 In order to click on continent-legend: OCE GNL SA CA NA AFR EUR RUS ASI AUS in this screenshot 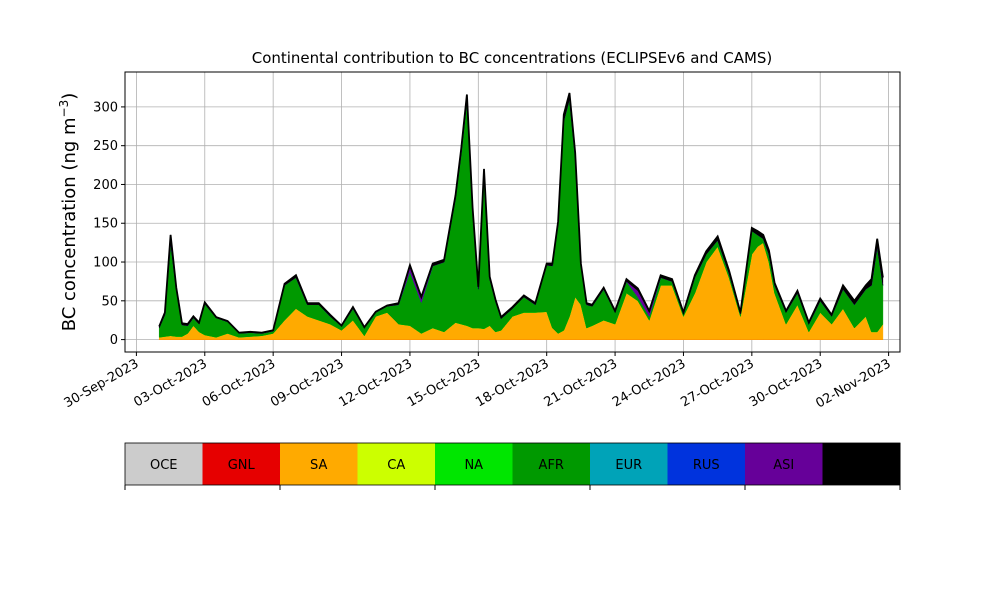, I will do `click(512, 466)`.